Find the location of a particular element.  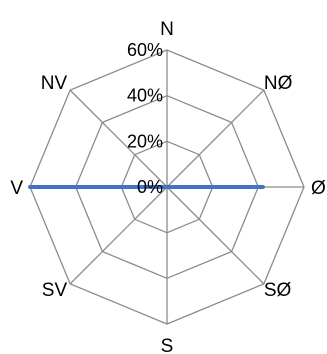

radial-tick-labels: 0% 20% 40% 60% is located at coordinates (145, 118).